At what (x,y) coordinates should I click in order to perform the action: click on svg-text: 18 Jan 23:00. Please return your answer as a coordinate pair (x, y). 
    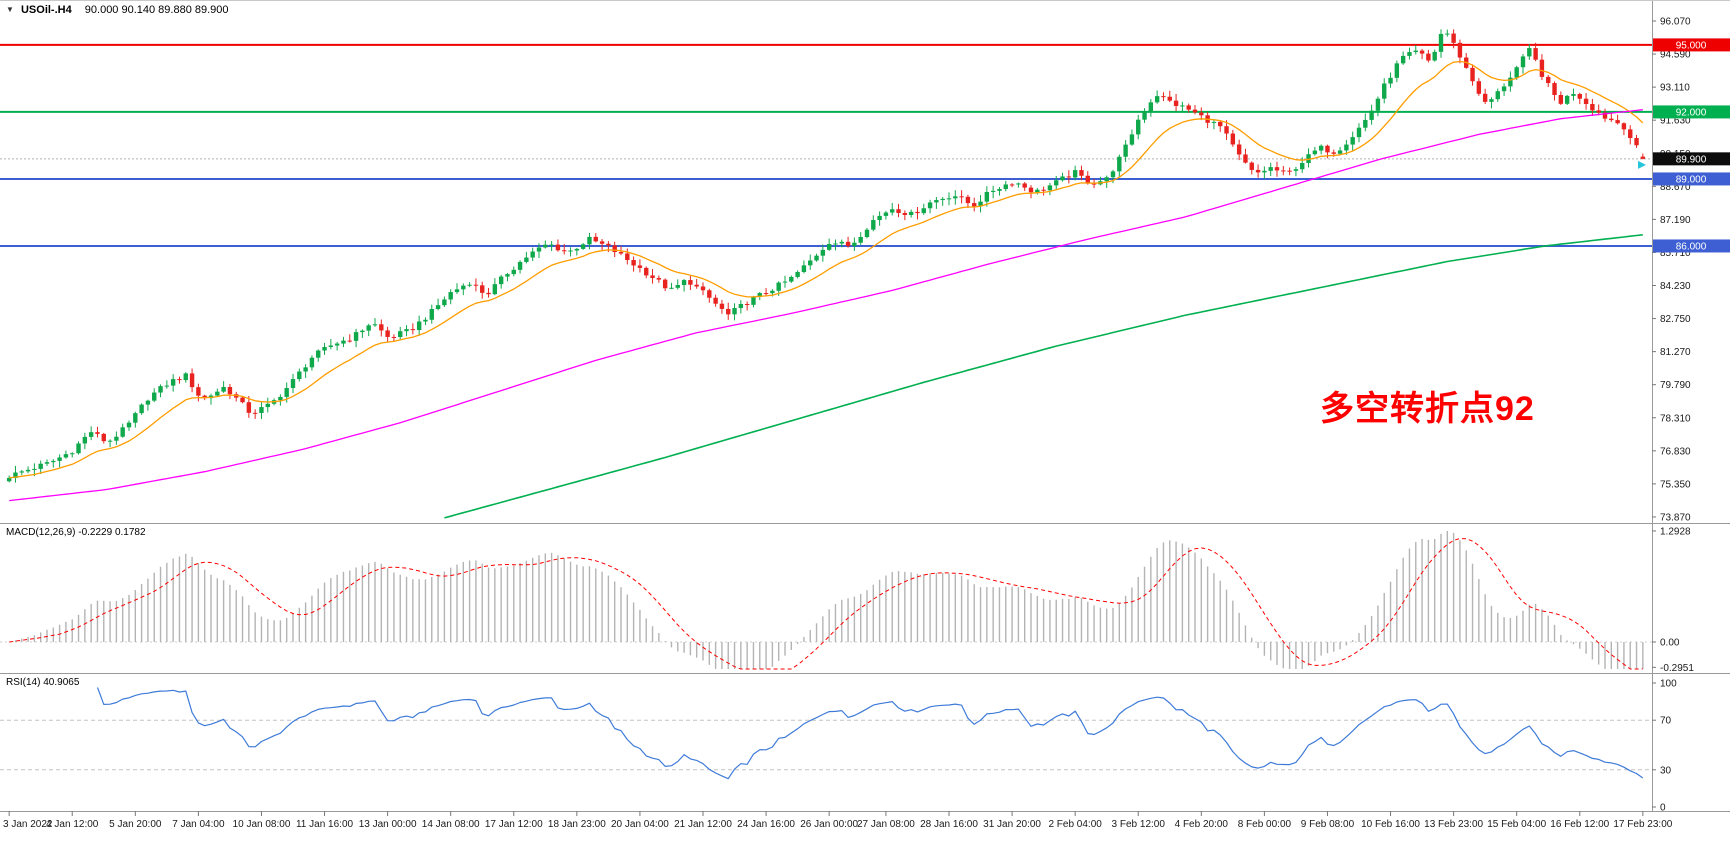
    Looking at the image, I should click on (577, 824).